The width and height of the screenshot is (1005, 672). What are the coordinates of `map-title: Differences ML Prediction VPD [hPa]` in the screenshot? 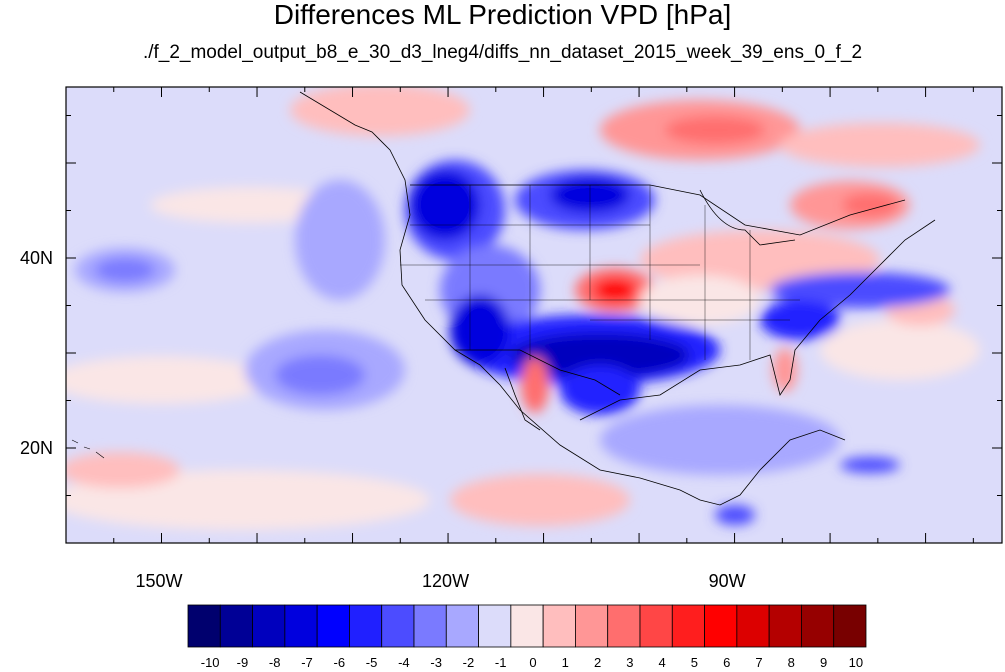 It's located at (502, 15).